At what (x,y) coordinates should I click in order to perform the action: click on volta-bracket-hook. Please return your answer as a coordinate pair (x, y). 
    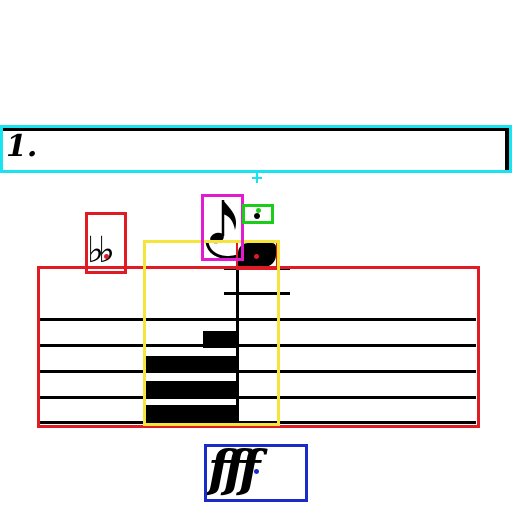
    Looking at the image, I should click on (507, 149).